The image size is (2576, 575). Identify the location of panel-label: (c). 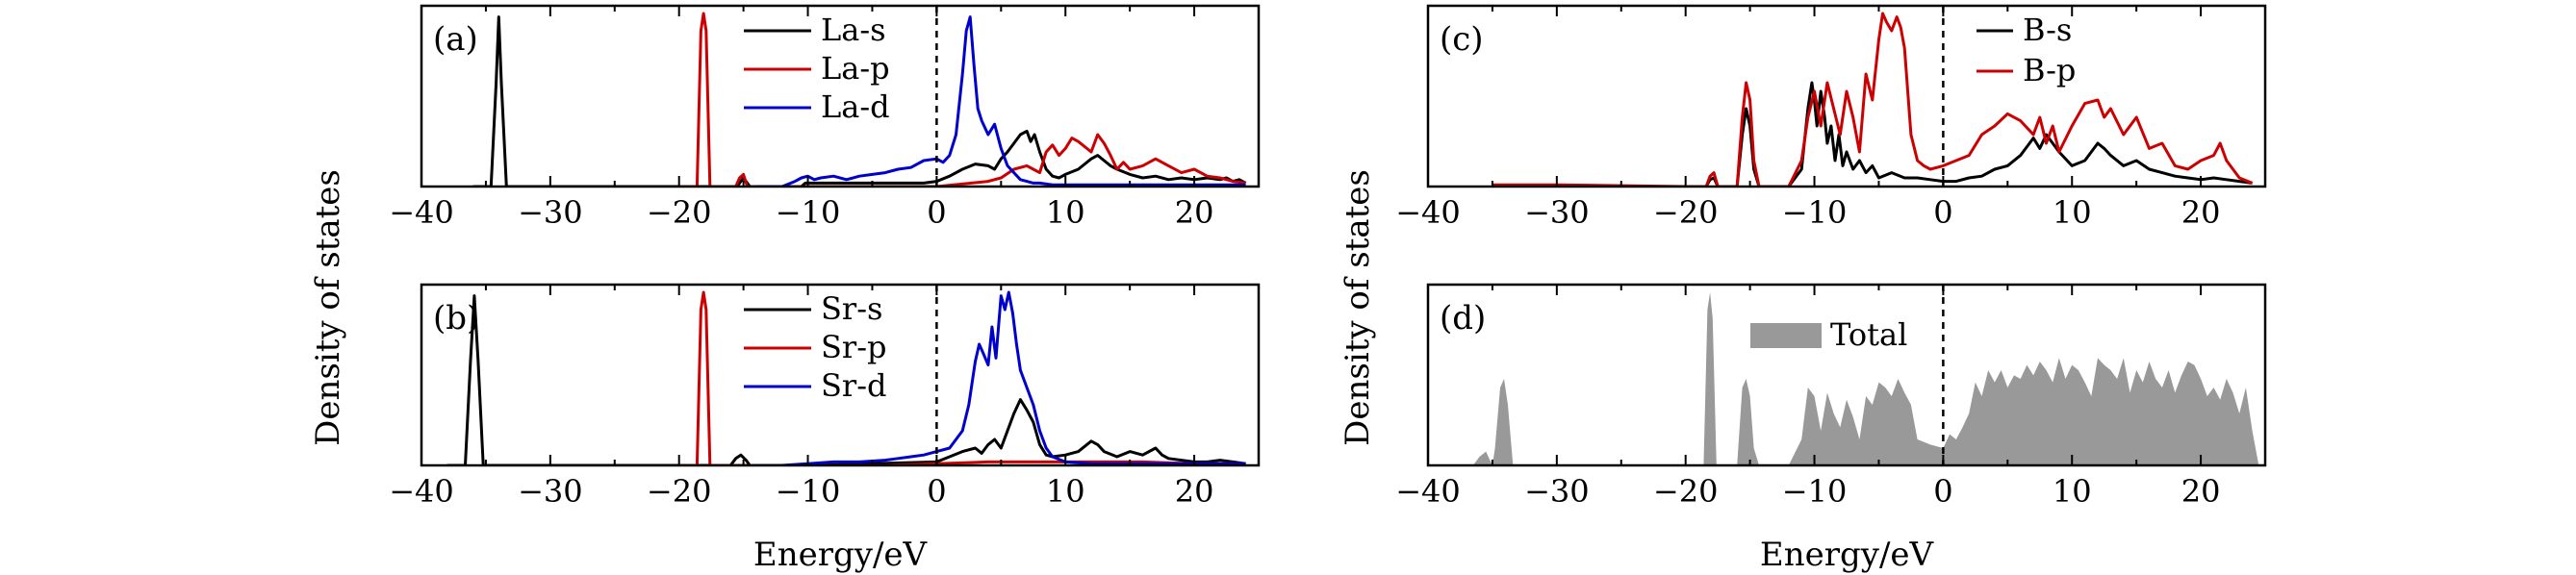
(1462, 39).